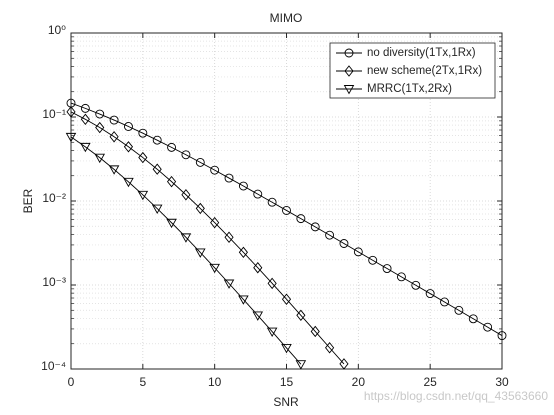  What do you see at coordinates (287, 382) in the screenshot?
I see `x-tick-label: 15` at bounding box center [287, 382].